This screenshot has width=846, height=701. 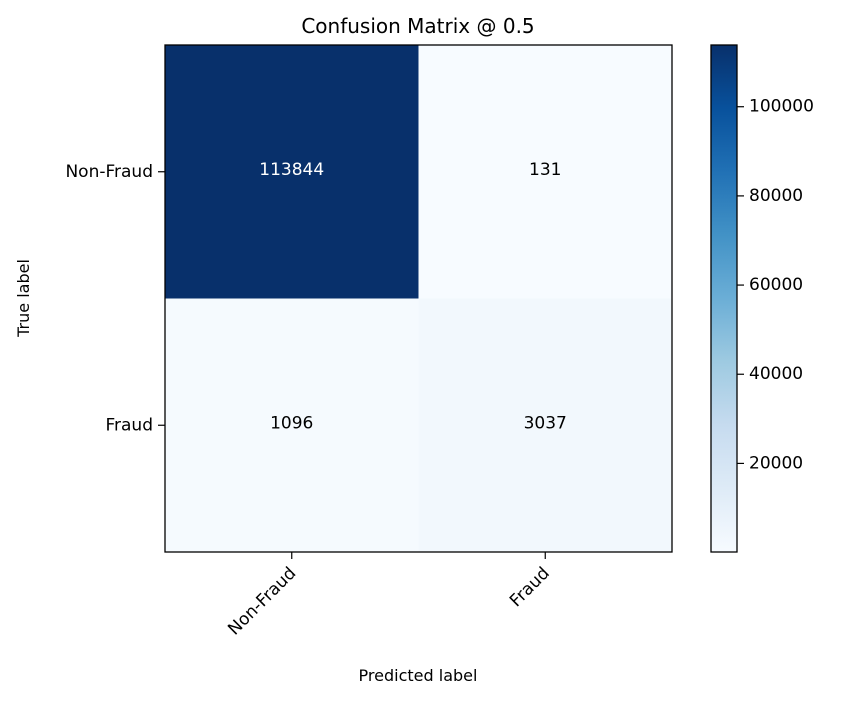 What do you see at coordinates (115, 298) in the screenshot?
I see `y-axis: Non-Fraud Fraud` at bounding box center [115, 298].